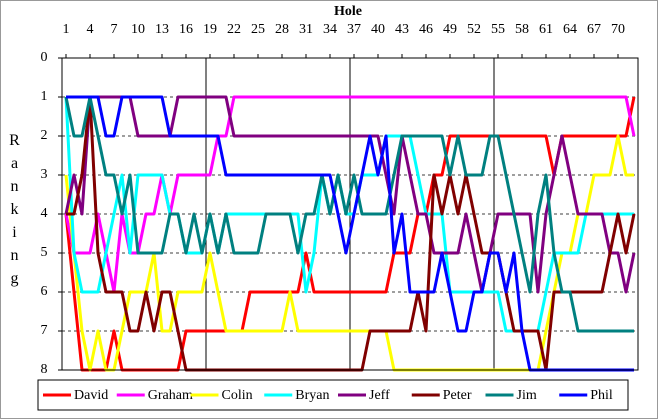  Describe the element at coordinates (594, 29) in the screenshot. I see `x-tick-label: 67` at that location.